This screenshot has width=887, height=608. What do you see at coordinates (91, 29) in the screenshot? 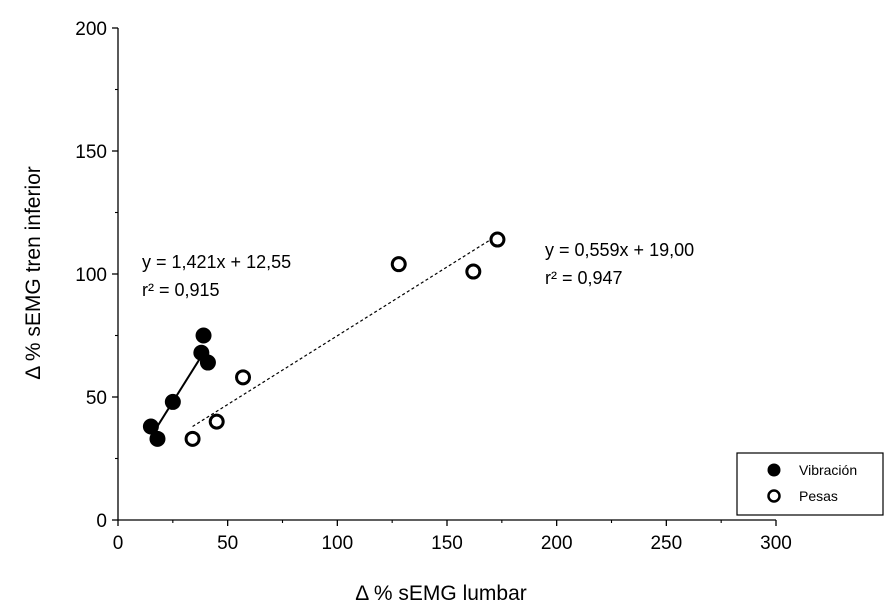
I see `y-tick-label: 200` at bounding box center [91, 29].